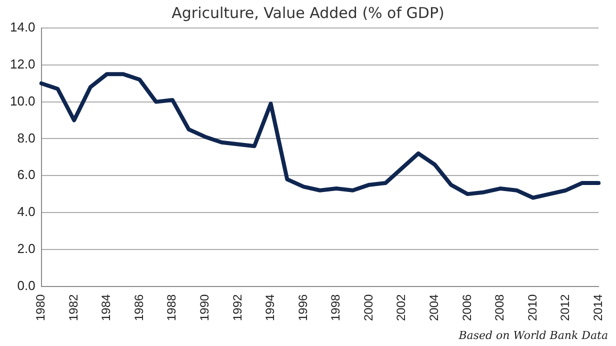 The width and height of the screenshot is (616, 346). I want to click on x-tick-label: 1990, so click(205, 308).